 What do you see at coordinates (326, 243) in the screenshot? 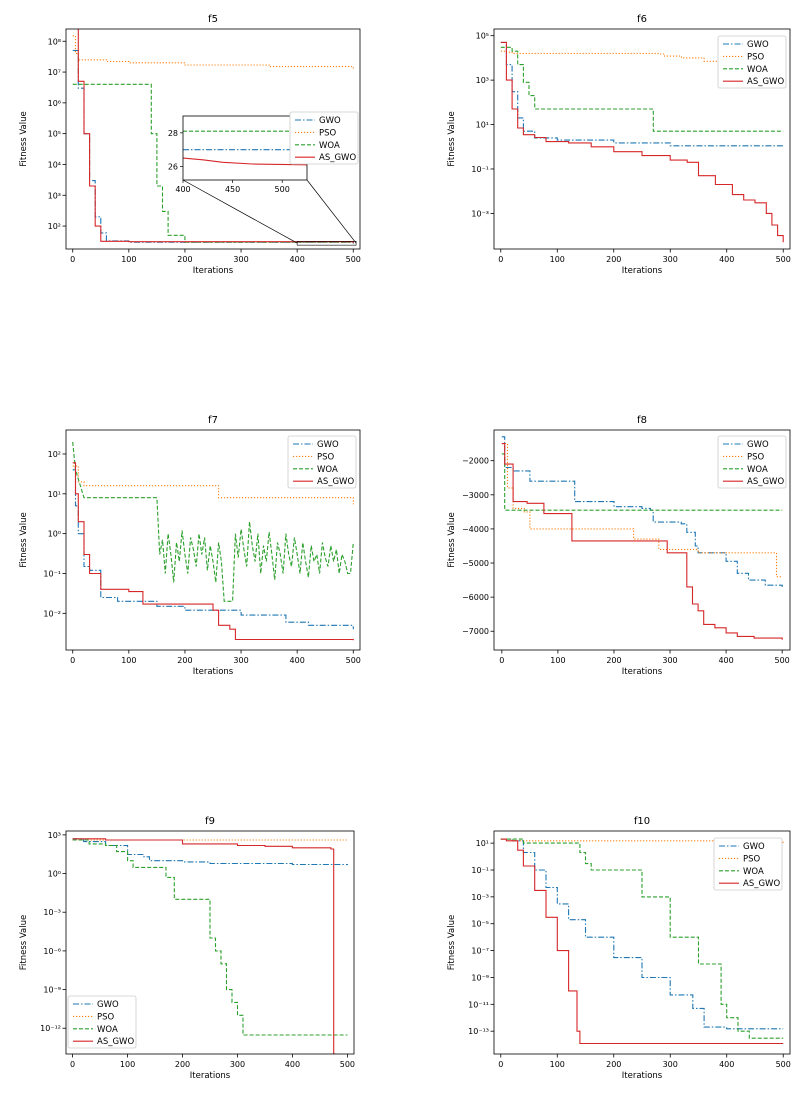
I see `zoom-region` at bounding box center [326, 243].